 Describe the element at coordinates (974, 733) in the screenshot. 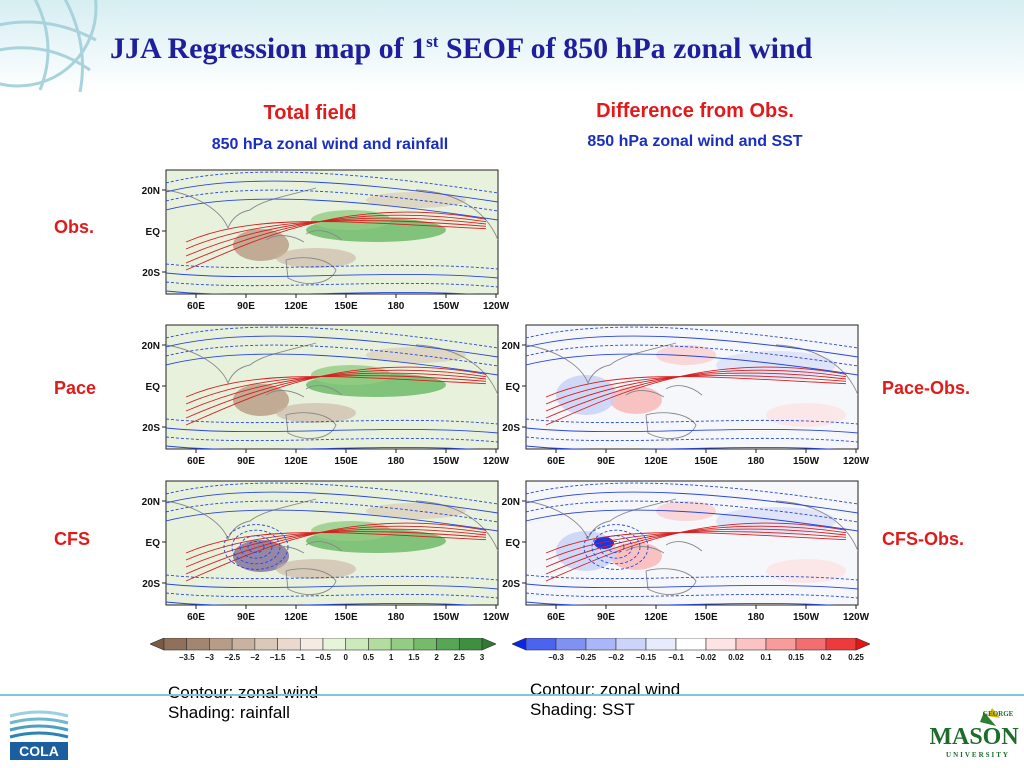

I see `gmu-logo: GEORGE MASON UNIVERSITY` at that location.